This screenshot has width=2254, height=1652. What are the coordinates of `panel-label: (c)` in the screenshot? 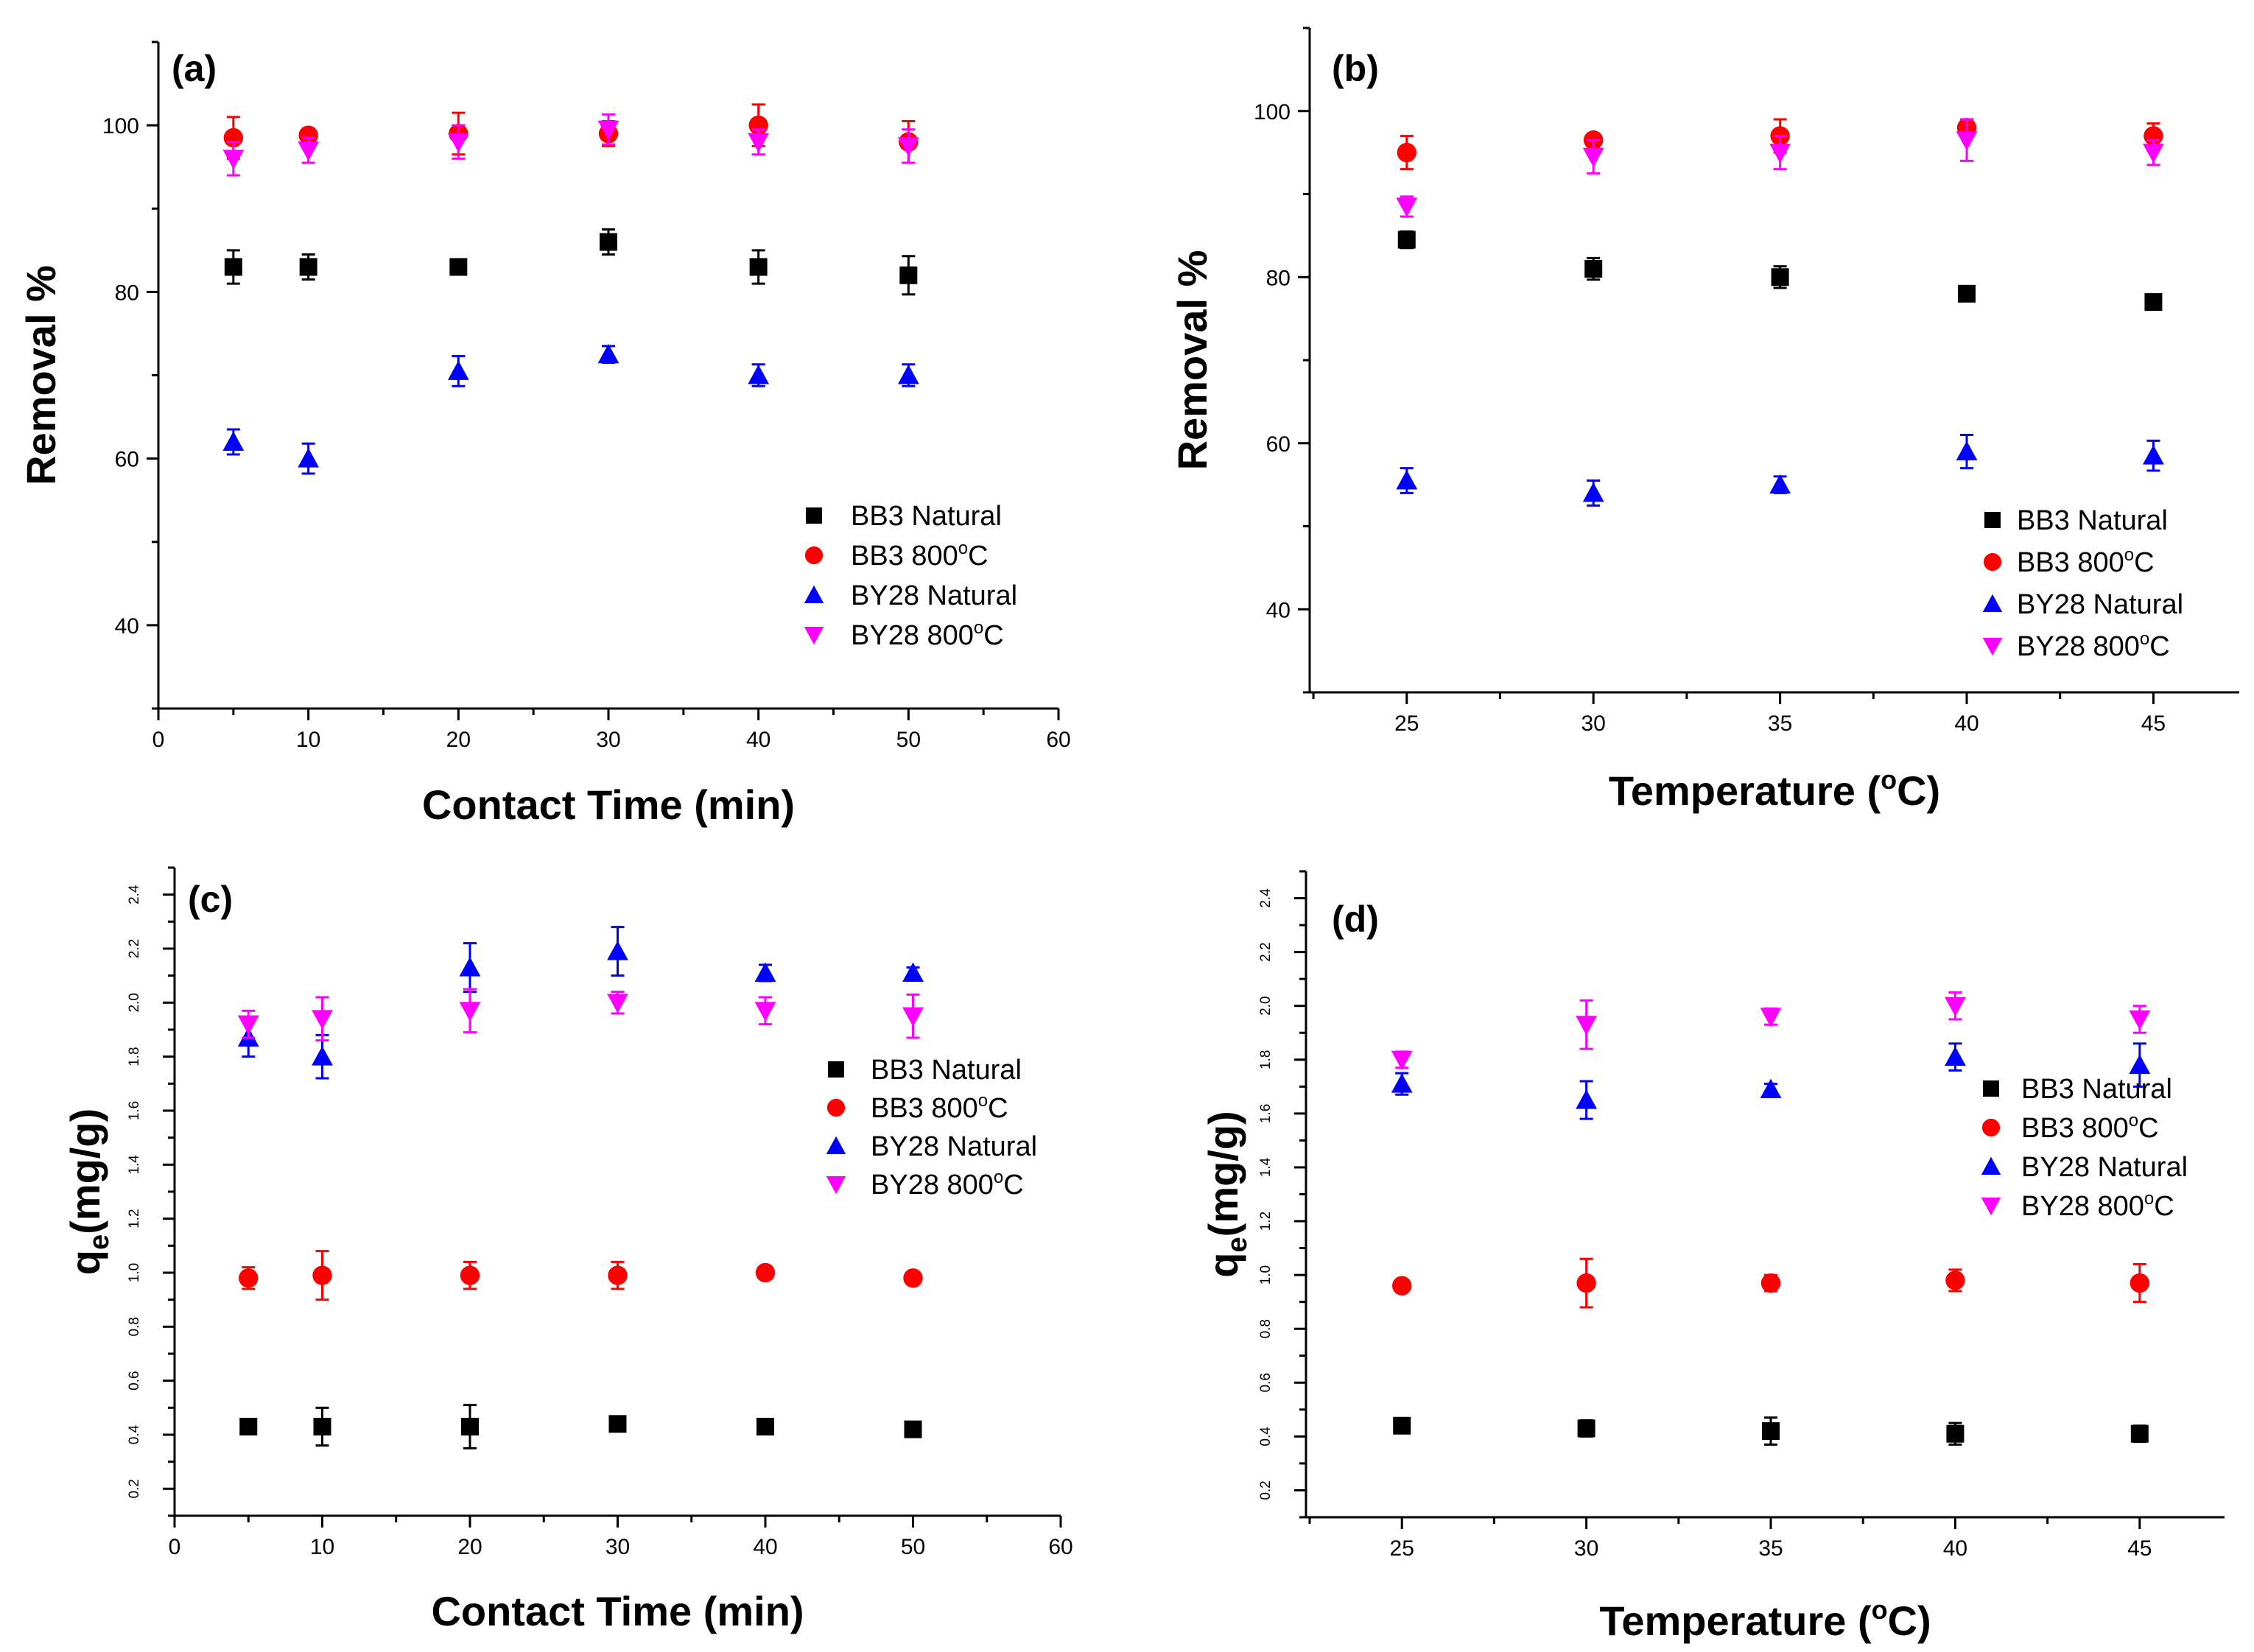 It's located at (211, 899).